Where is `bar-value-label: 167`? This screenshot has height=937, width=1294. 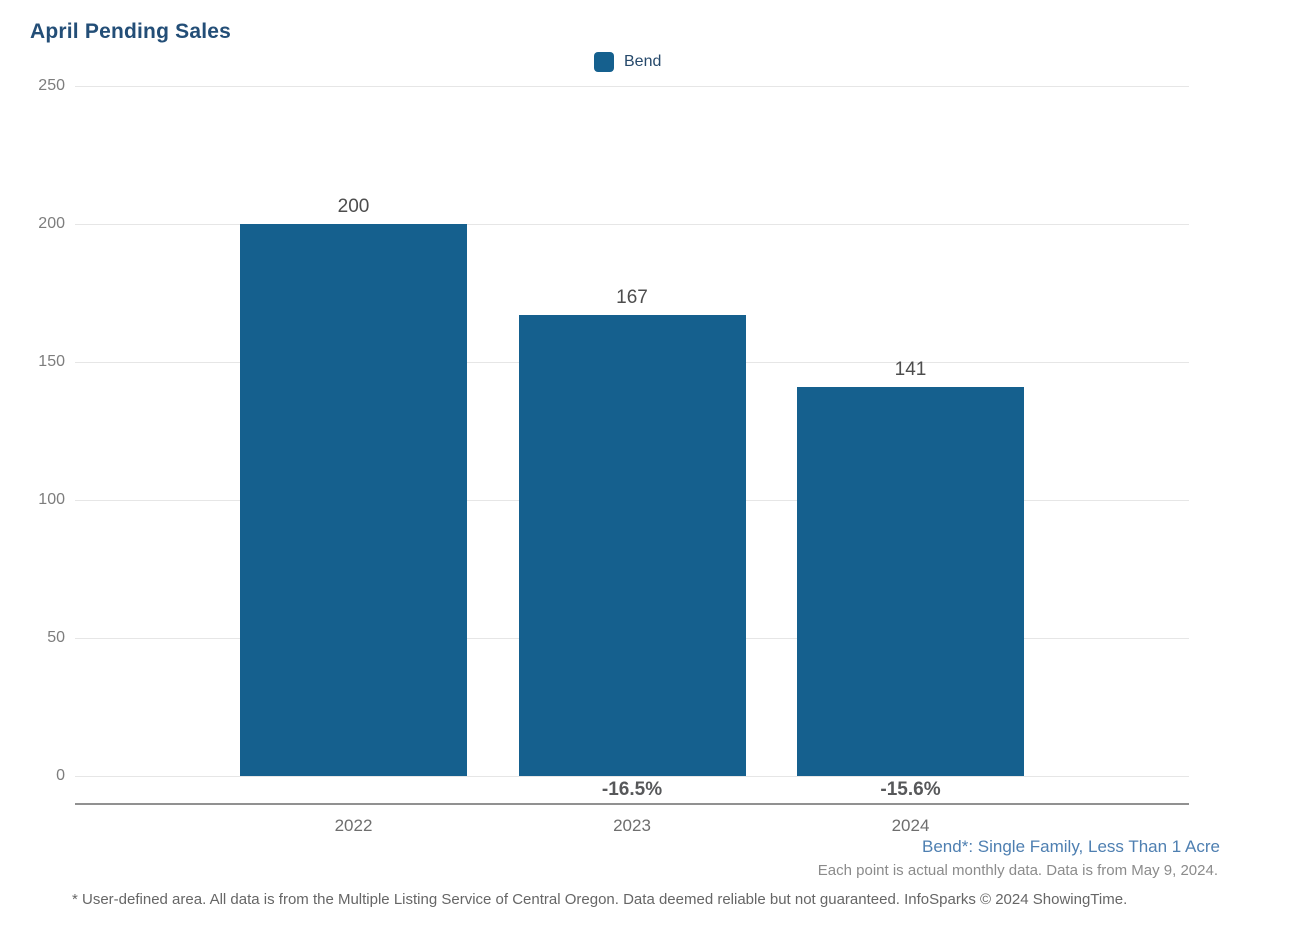
bar-value-label: 167 is located at coordinates (632, 298).